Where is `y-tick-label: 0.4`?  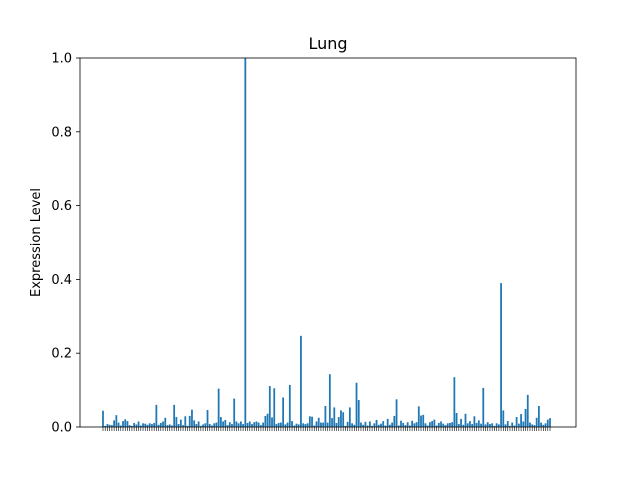 y-tick-label: 0.4 is located at coordinates (61, 280).